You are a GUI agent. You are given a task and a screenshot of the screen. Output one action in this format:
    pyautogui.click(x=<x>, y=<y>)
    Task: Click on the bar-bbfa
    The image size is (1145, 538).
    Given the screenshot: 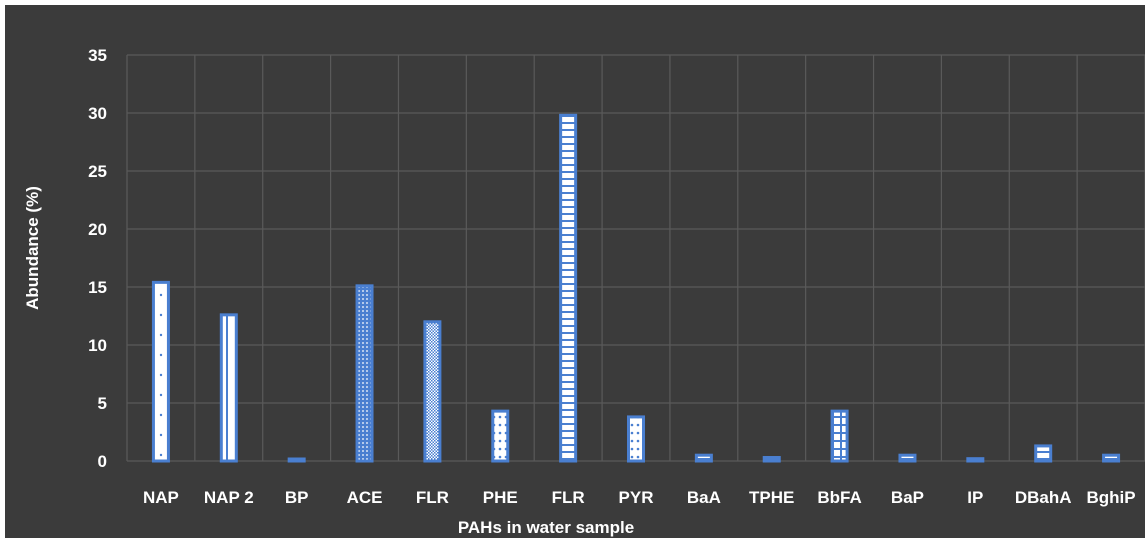 What is the action you would take?
    pyautogui.click(x=839, y=436)
    